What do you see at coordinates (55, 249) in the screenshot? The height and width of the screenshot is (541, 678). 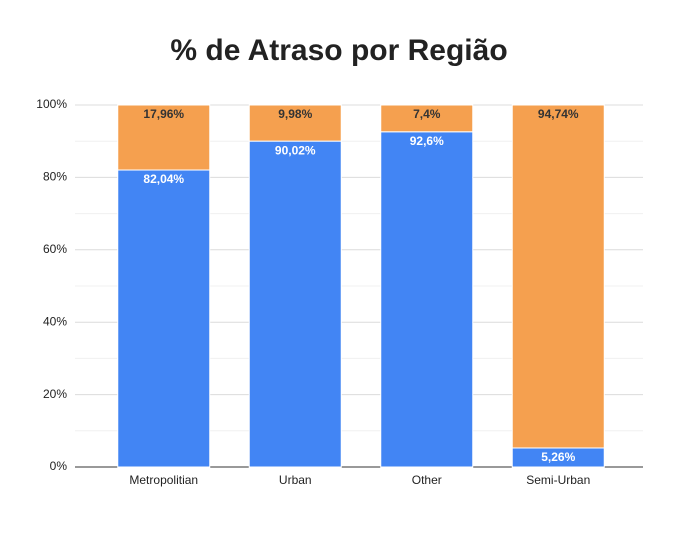 I see `y-tick-label: 60%` at bounding box center [55, 249].